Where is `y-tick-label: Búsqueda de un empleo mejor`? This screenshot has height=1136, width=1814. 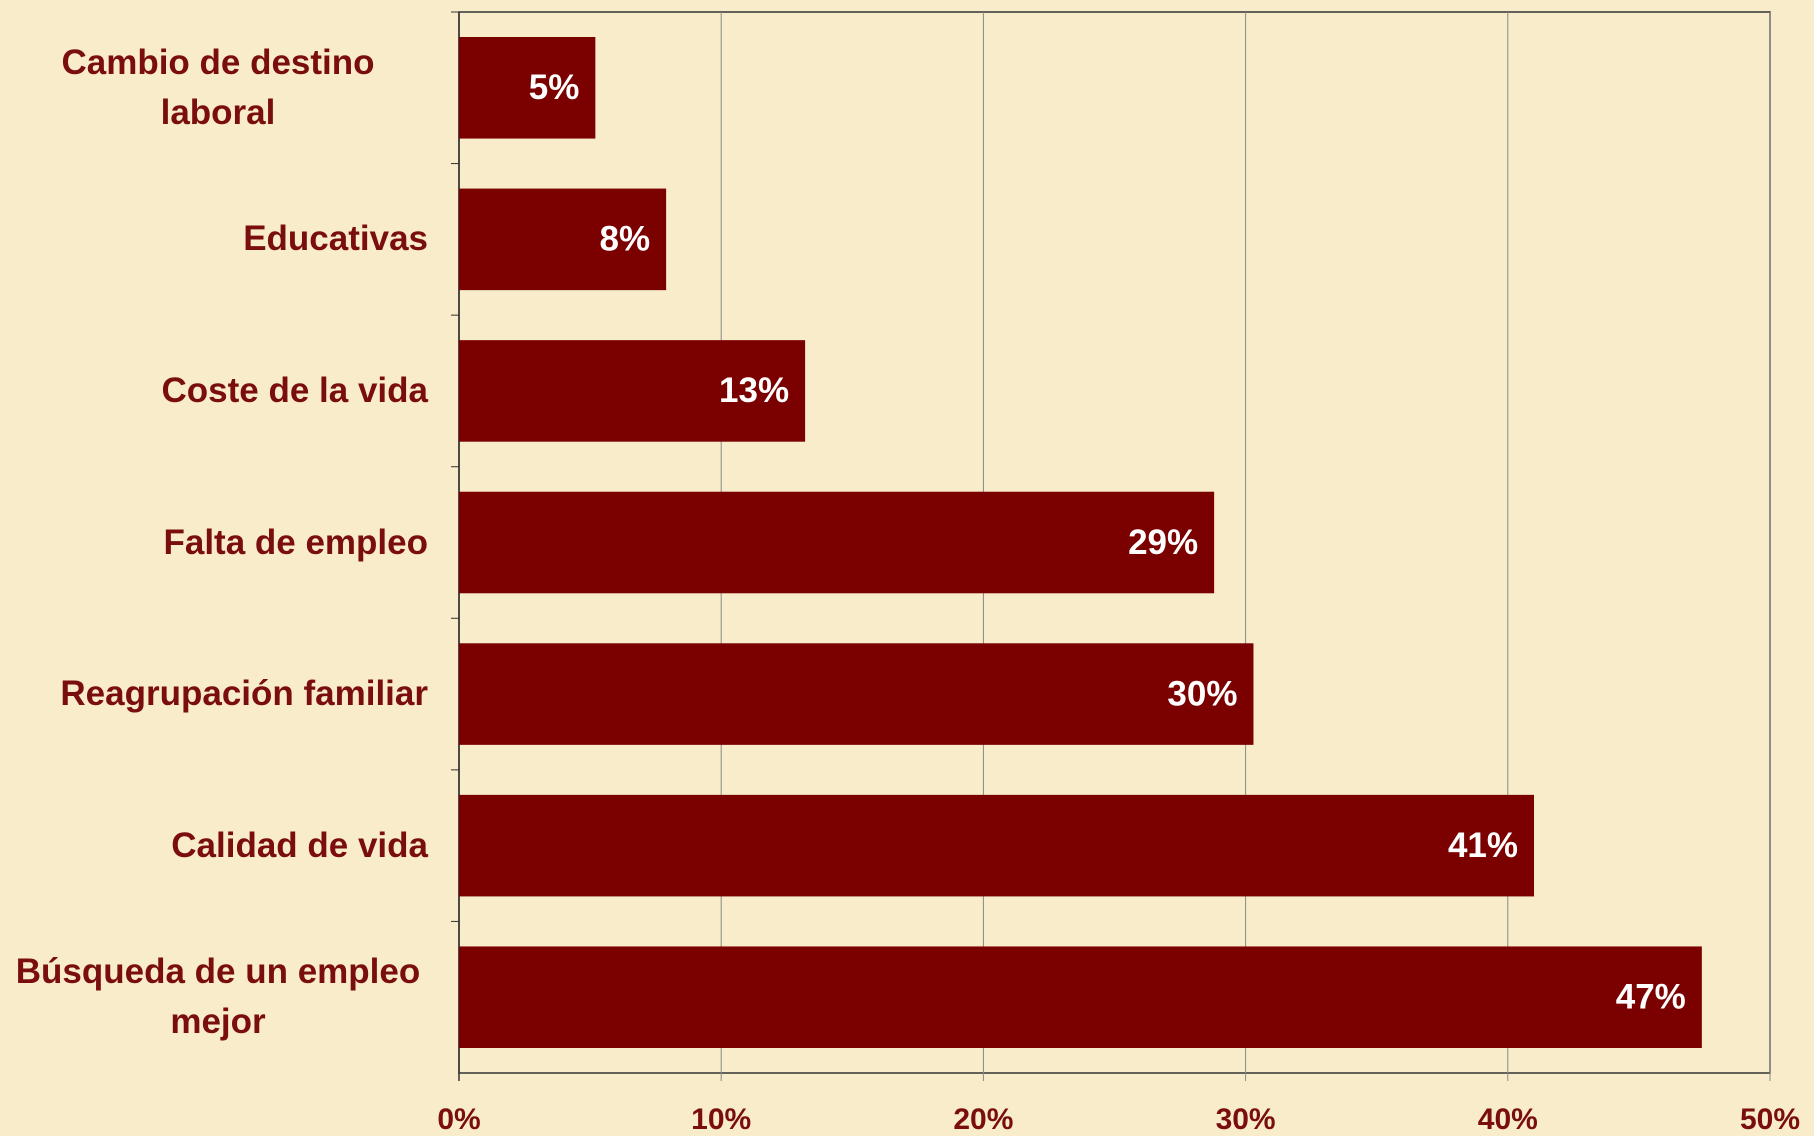
y-tick-label: Búsqueda de un empleo mejor is located at coordinates (218, 997).